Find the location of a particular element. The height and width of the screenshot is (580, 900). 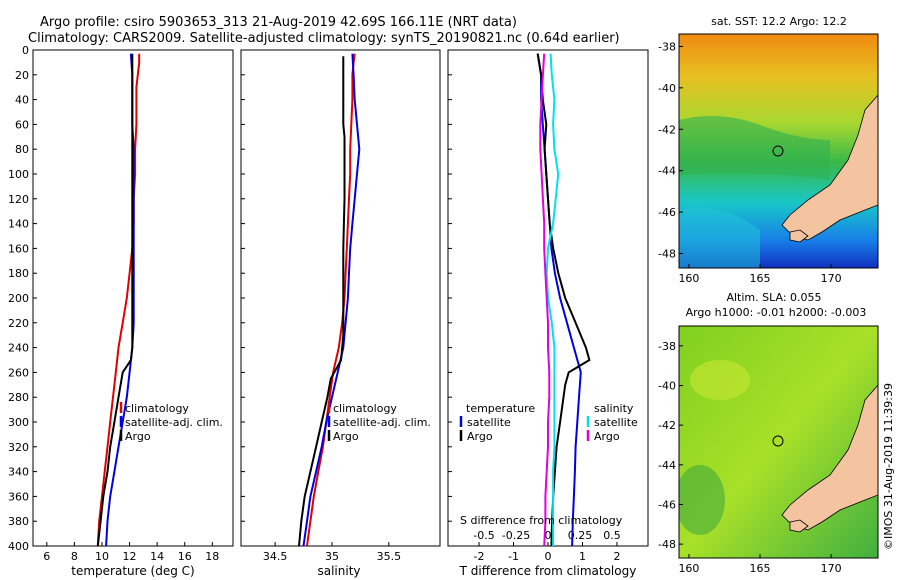

legend-climatology-label: climatology is located at coordinates (365, 408).